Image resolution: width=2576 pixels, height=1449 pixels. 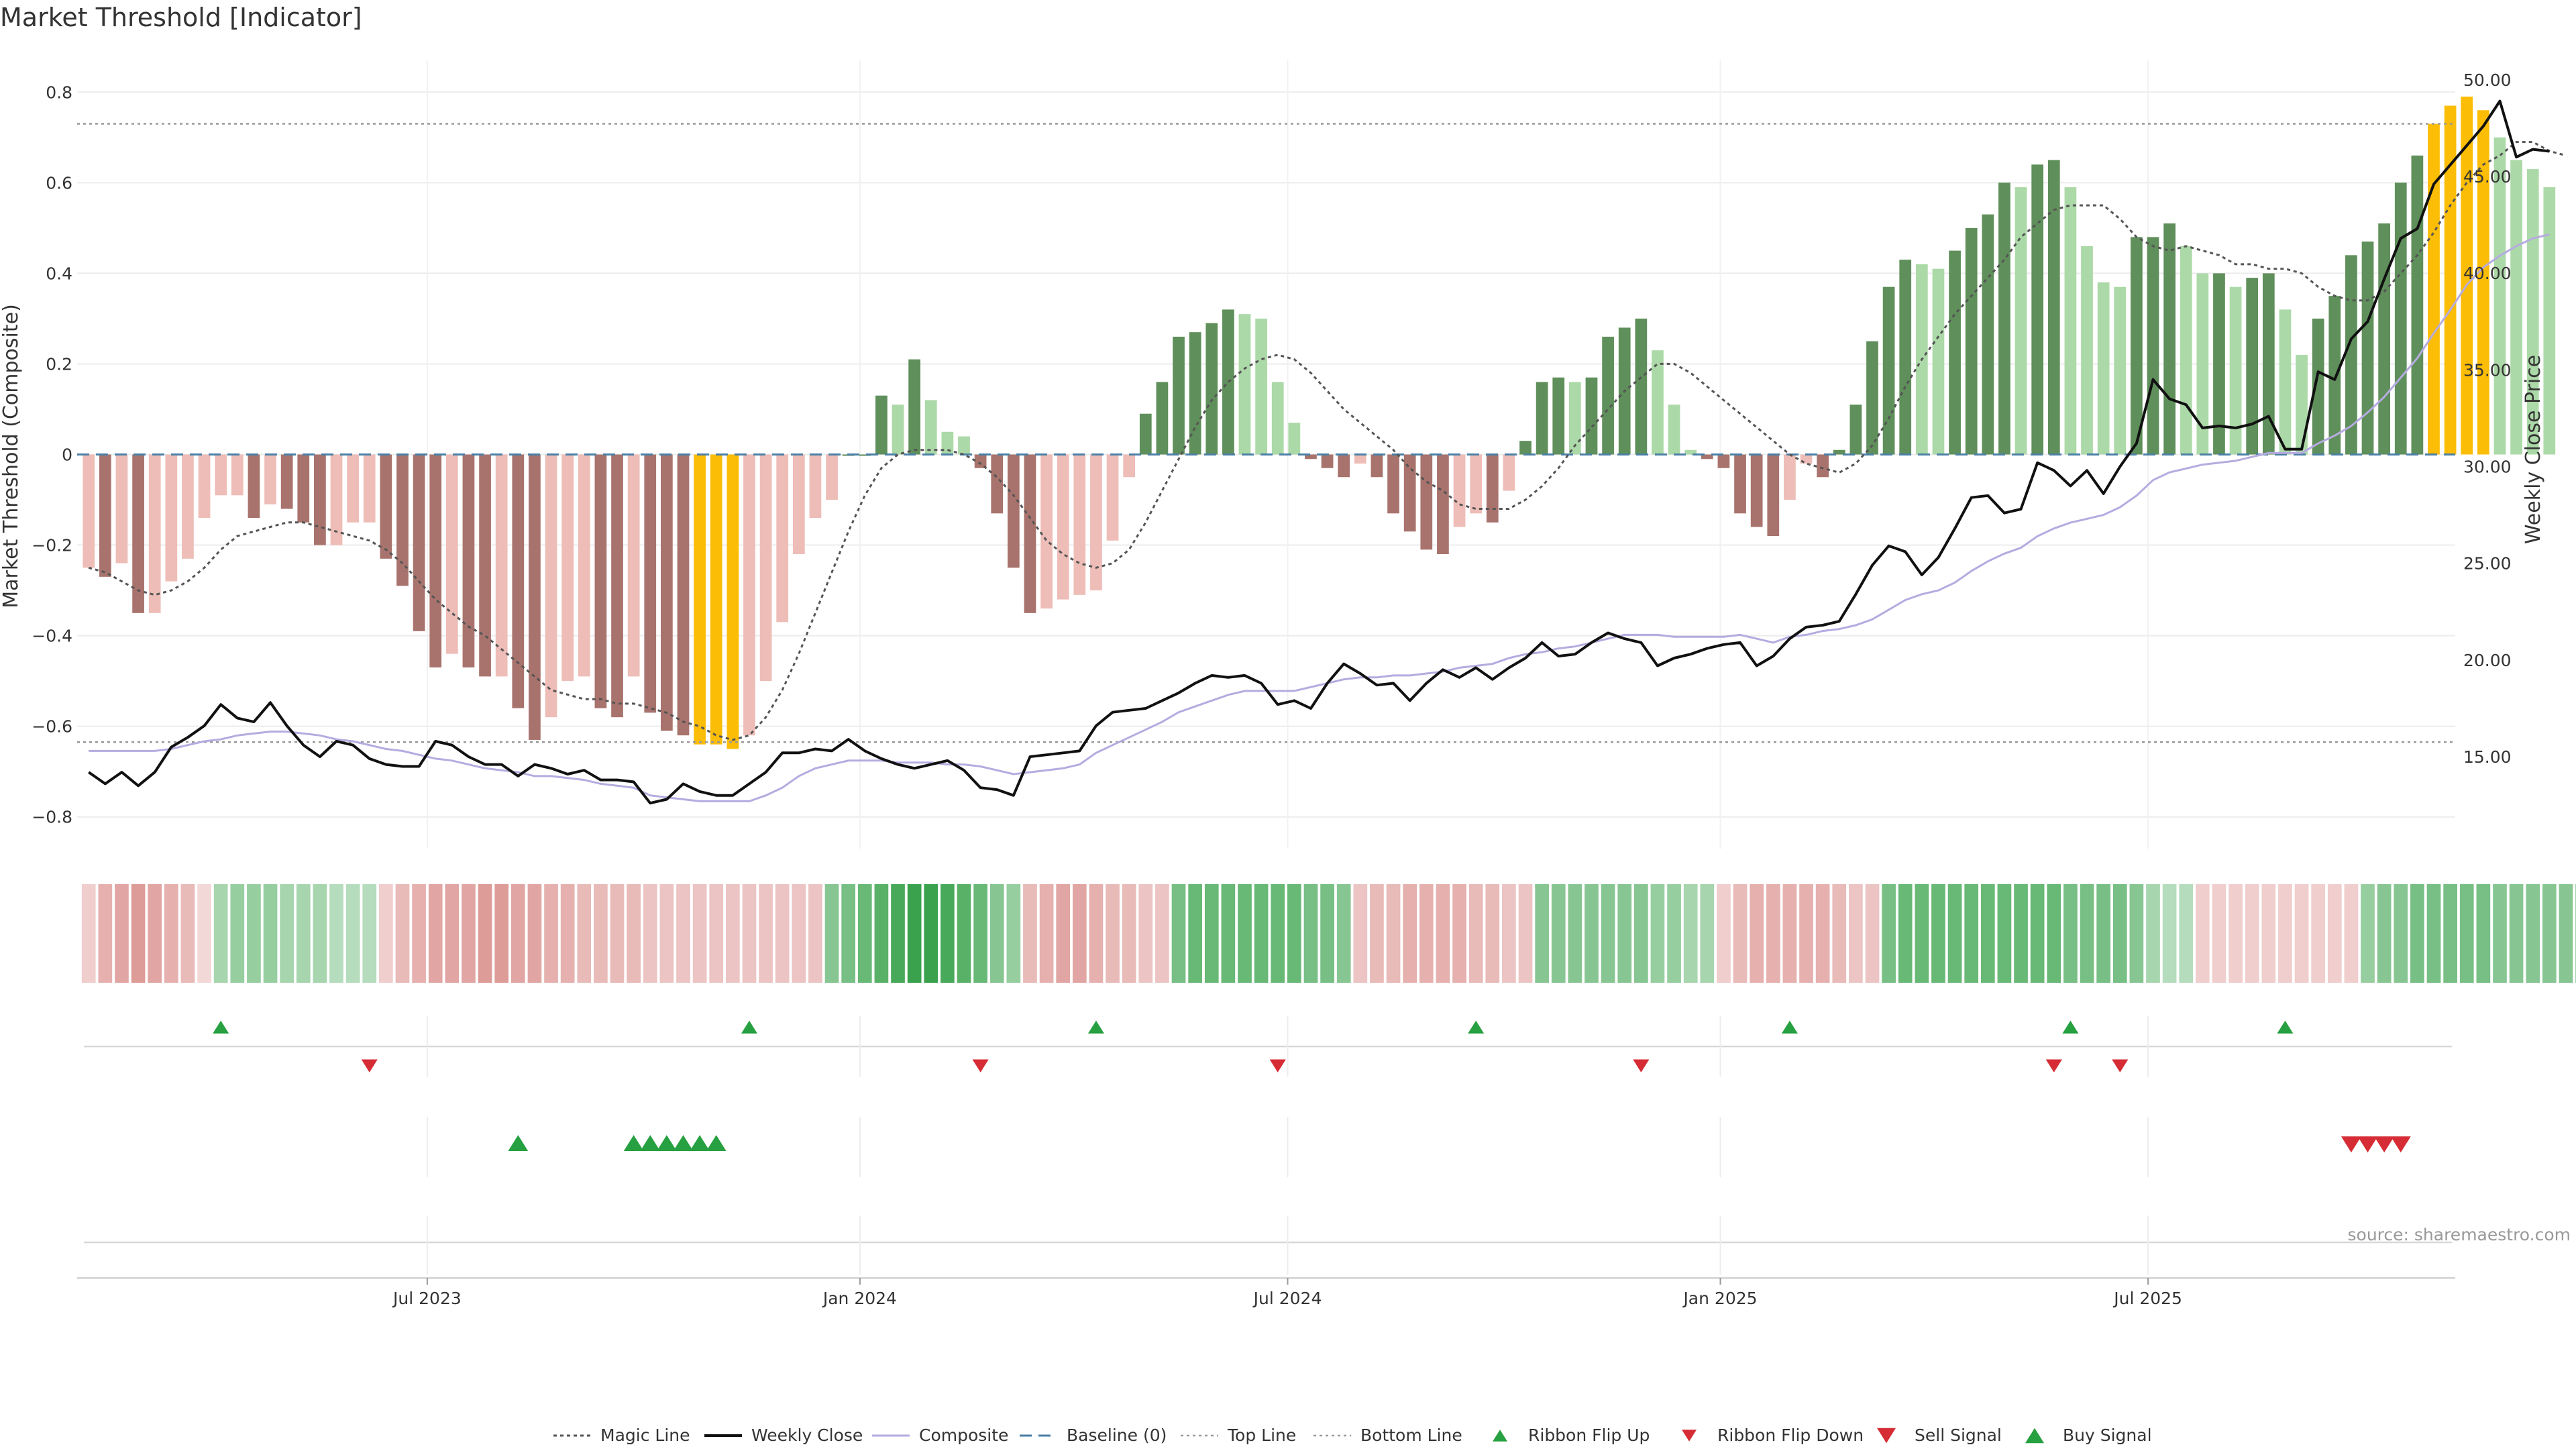 What do you see at coordinates (1790, 1435) in the screenshot?
I see `legend-label: Ribbon Flip Down` at bounding box center [1790, 1435].